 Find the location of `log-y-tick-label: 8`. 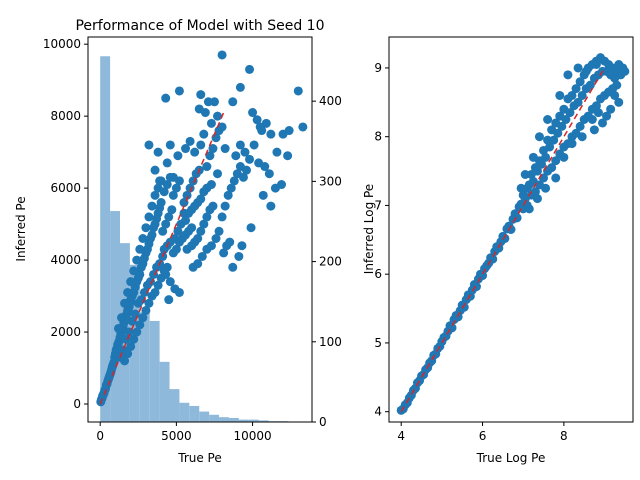

log-y-tick-label: 8 is located at coordinates (378, 137).